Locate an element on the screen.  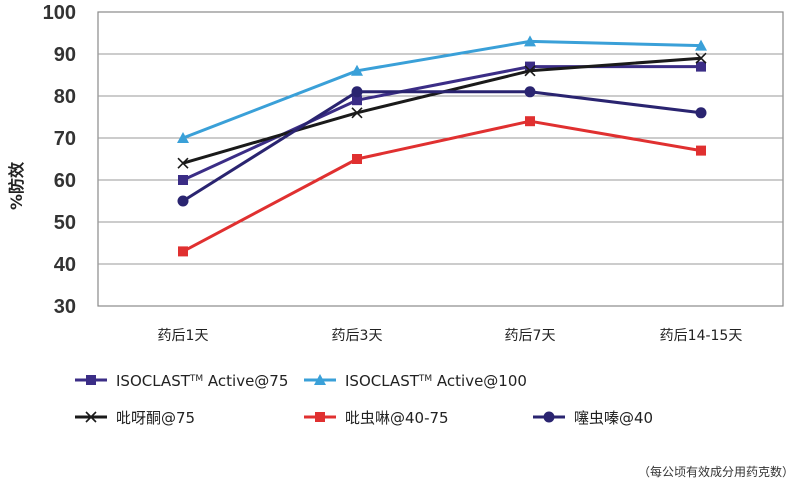
legend-label: 吡虫啉@40-75 is located at coordinates (397, 418).